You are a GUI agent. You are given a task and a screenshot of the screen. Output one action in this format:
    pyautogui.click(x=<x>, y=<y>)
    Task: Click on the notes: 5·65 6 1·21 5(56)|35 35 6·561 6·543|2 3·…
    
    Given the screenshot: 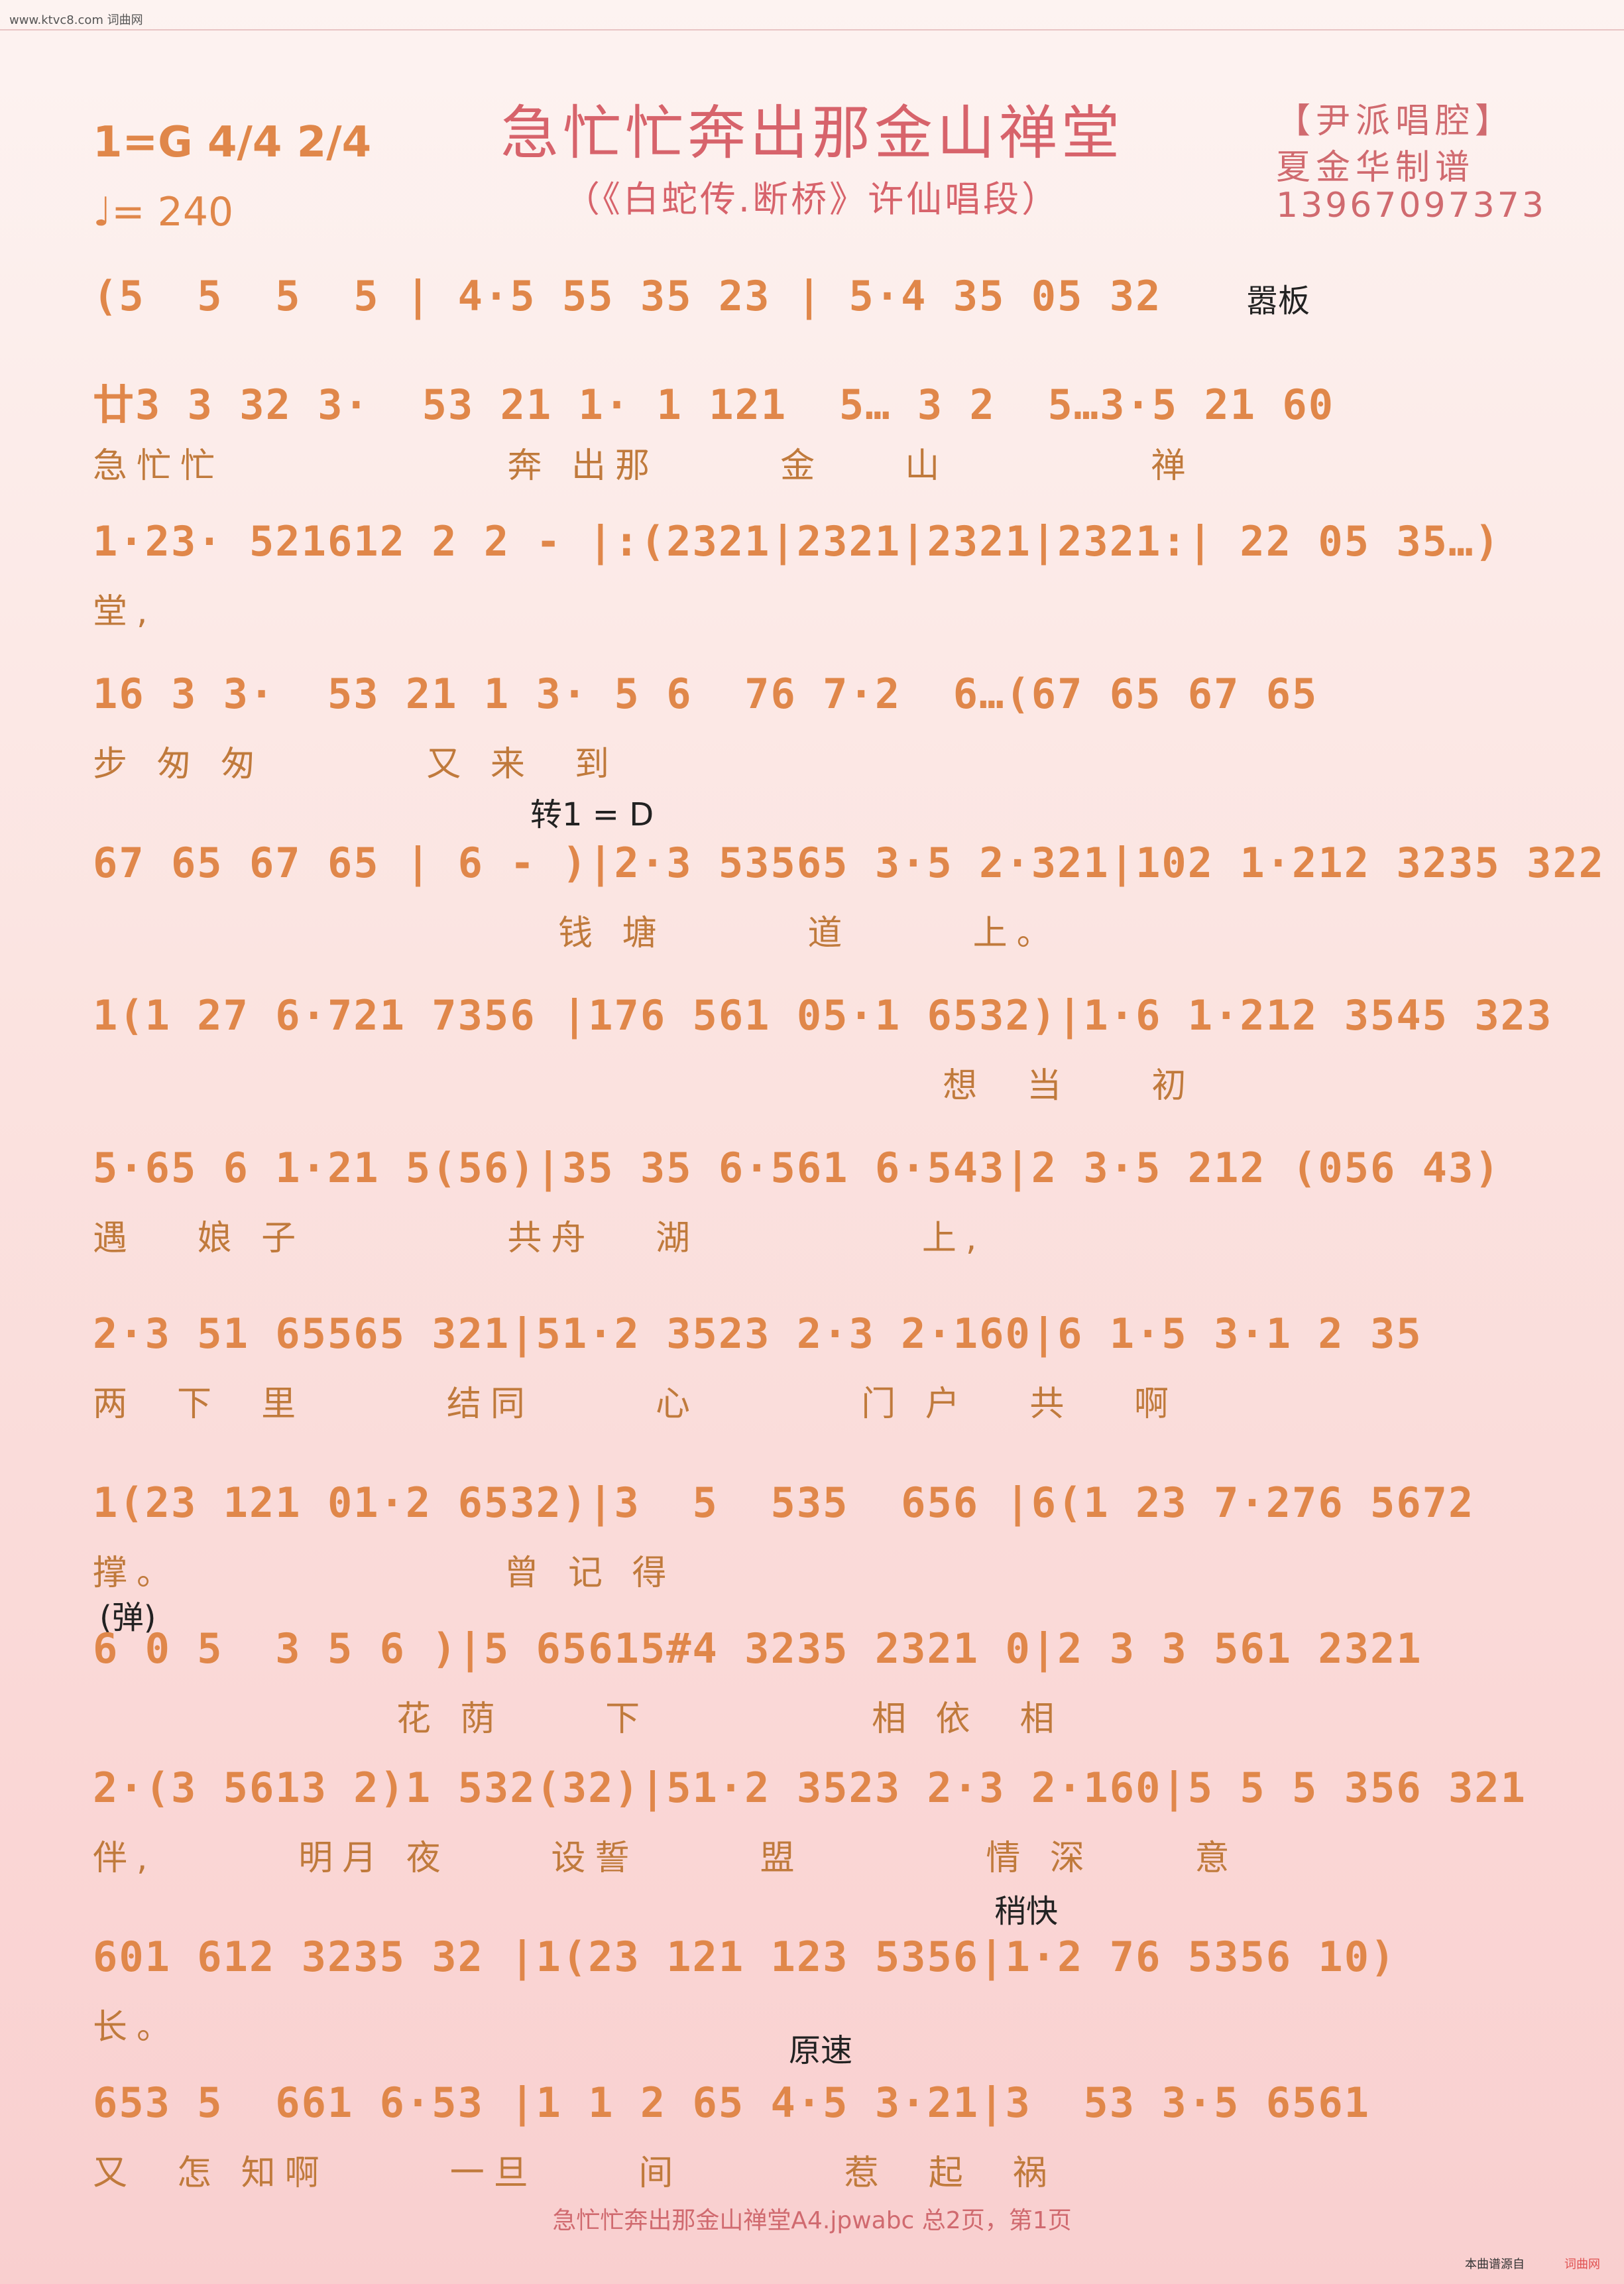 What is the action you would take?
    pyautogui.click(x=797, y=1168)
    